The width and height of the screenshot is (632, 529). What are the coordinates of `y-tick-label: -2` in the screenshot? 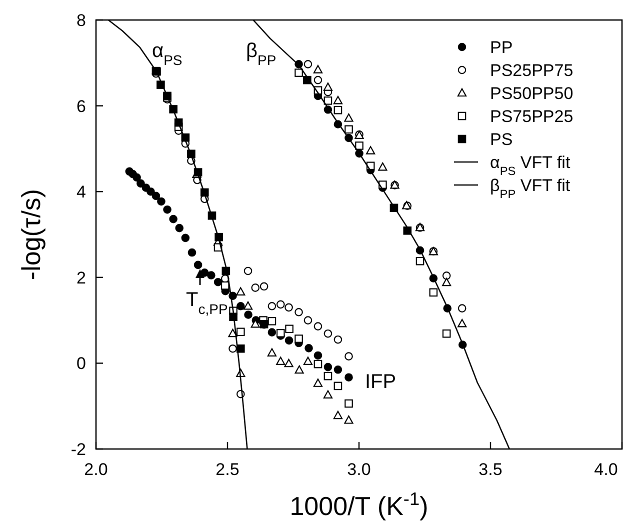 It's located at (78, 449).